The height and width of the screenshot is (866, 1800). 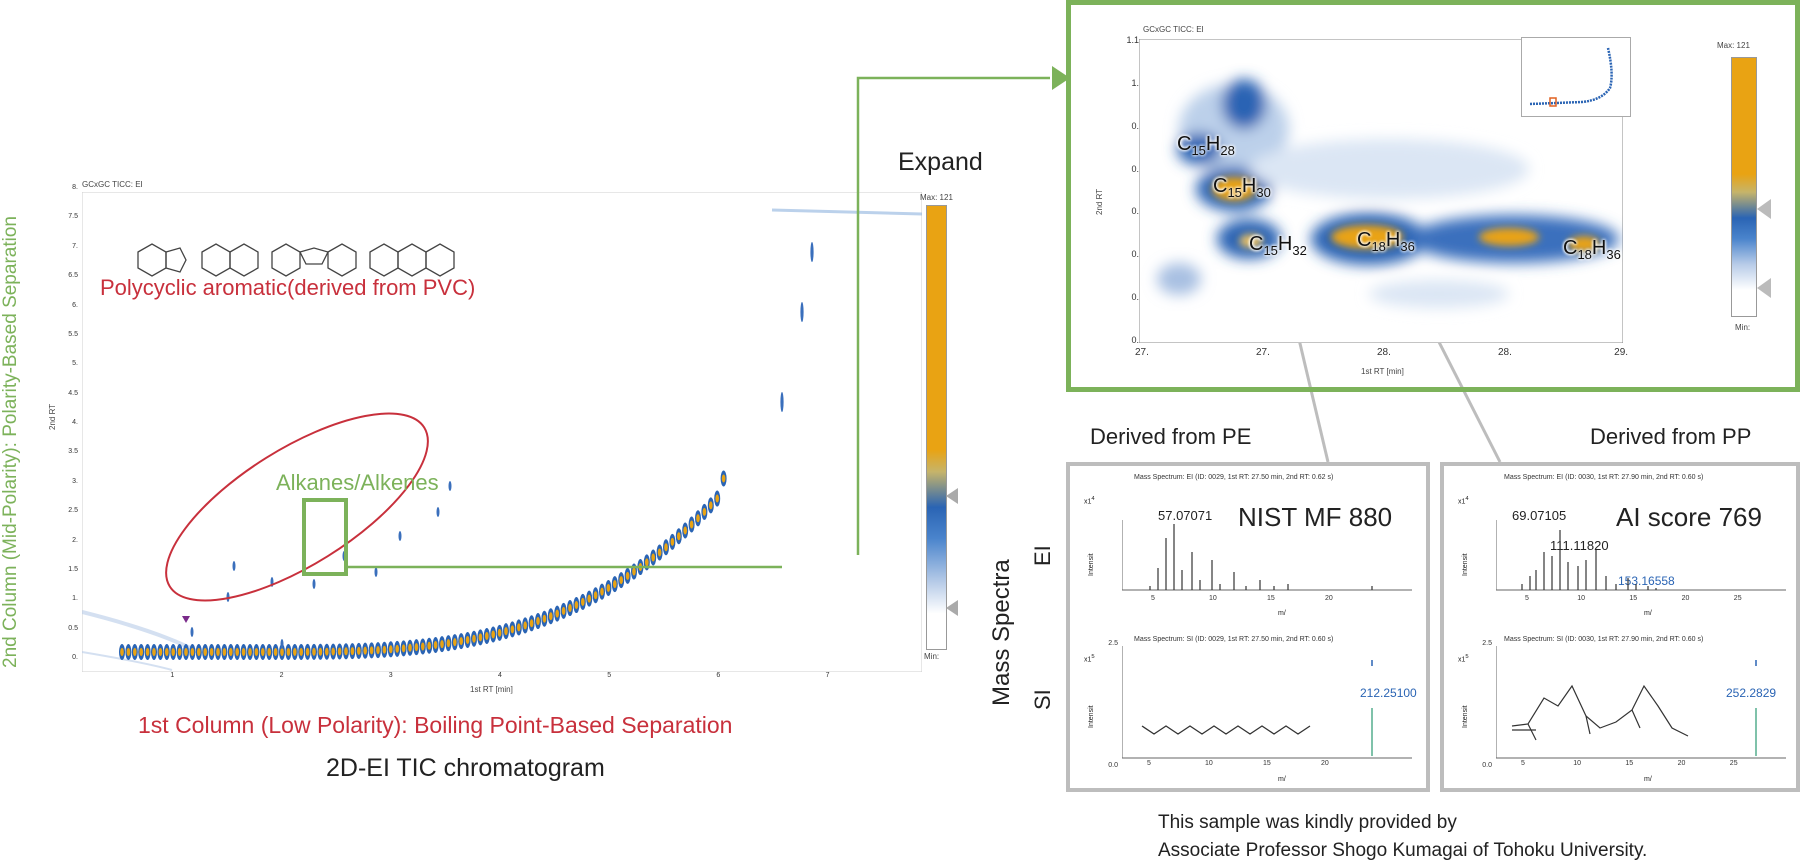 I want to click on pp-si-plot, so click(x=1641, y=702).